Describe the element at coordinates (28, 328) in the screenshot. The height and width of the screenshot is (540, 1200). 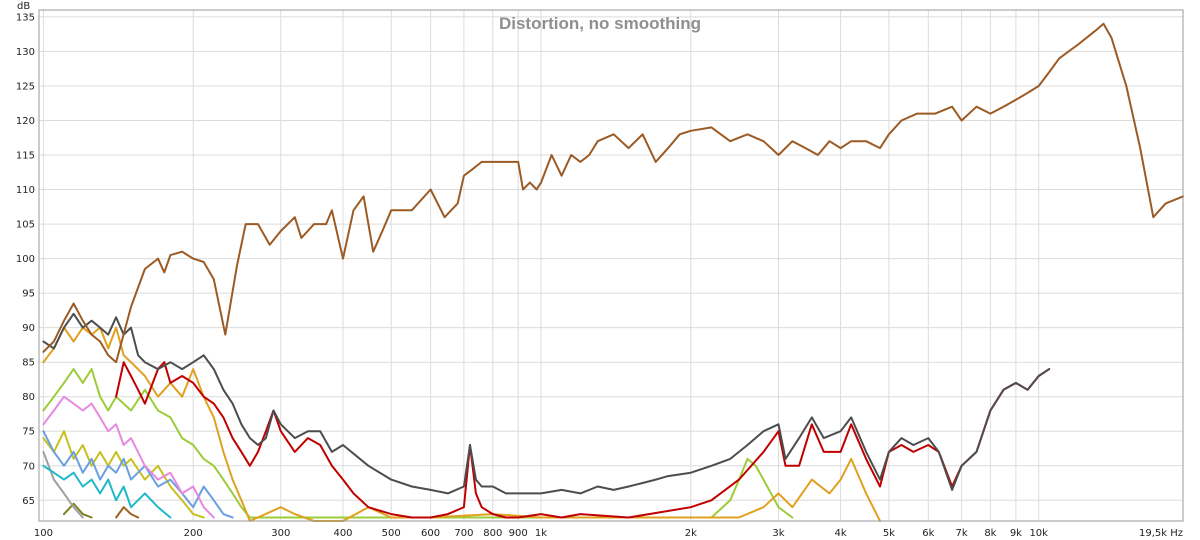
I see `y-tick-label: 90` at that location.